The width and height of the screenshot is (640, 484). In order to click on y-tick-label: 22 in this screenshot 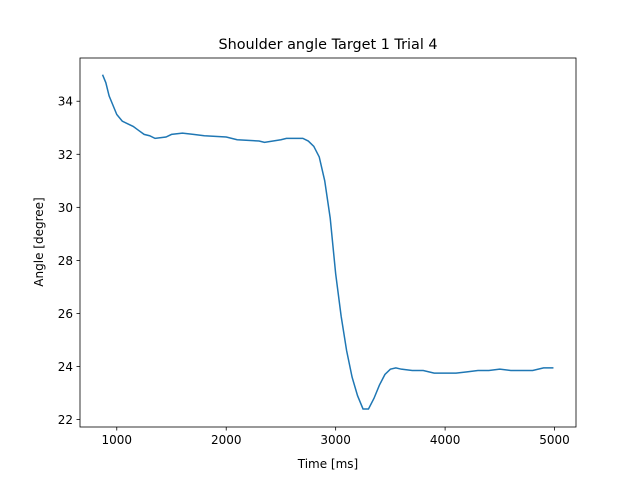, I will do `click(65, 420)`.